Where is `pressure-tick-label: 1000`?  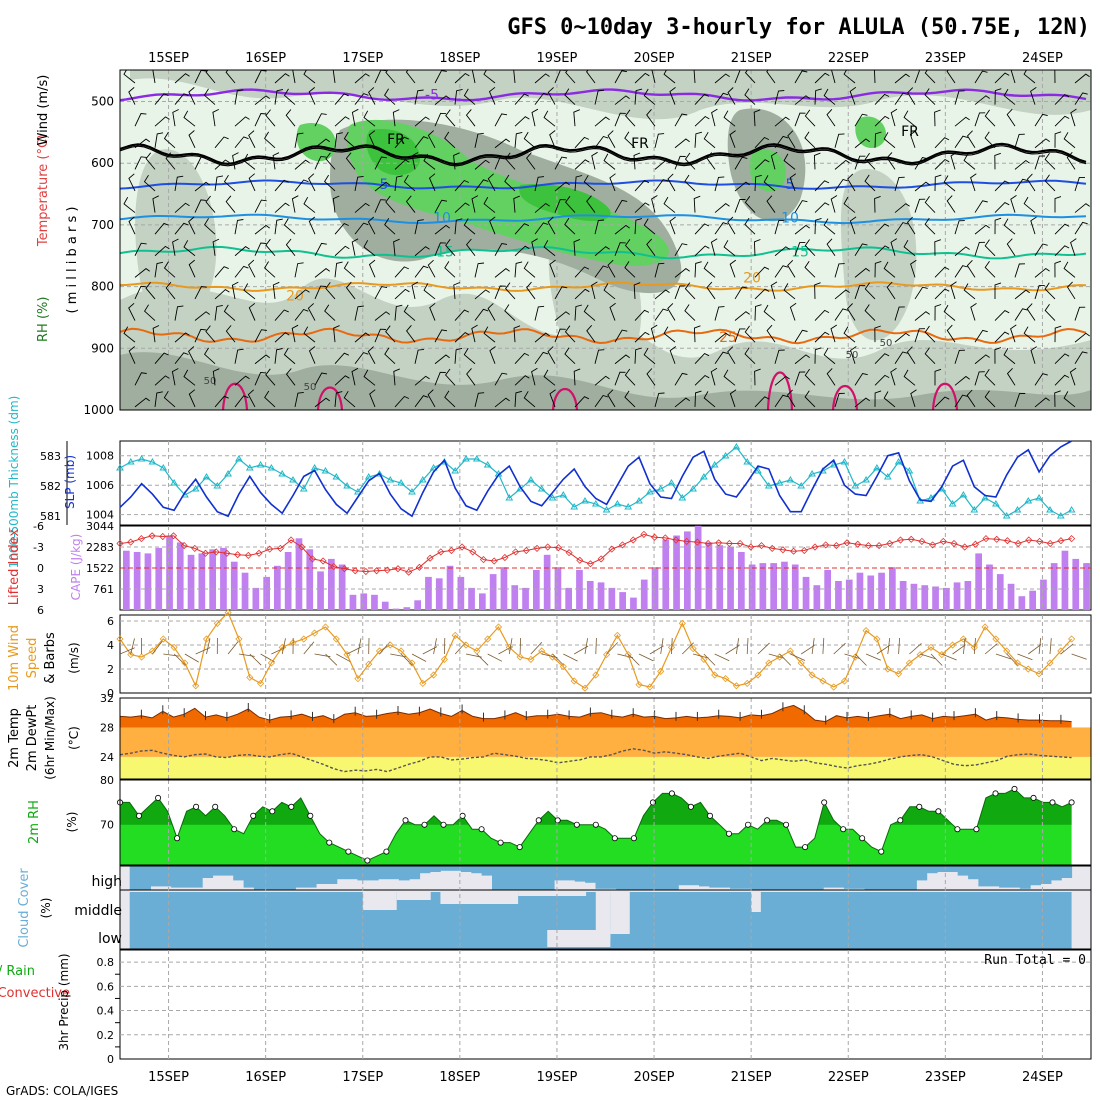
pressure-tick-label: 1000 is located at coordinates (98, 410).